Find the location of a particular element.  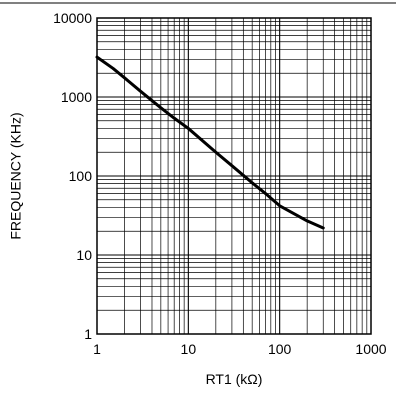

x-tick-label: 10 is located at coordinates (189, 349).